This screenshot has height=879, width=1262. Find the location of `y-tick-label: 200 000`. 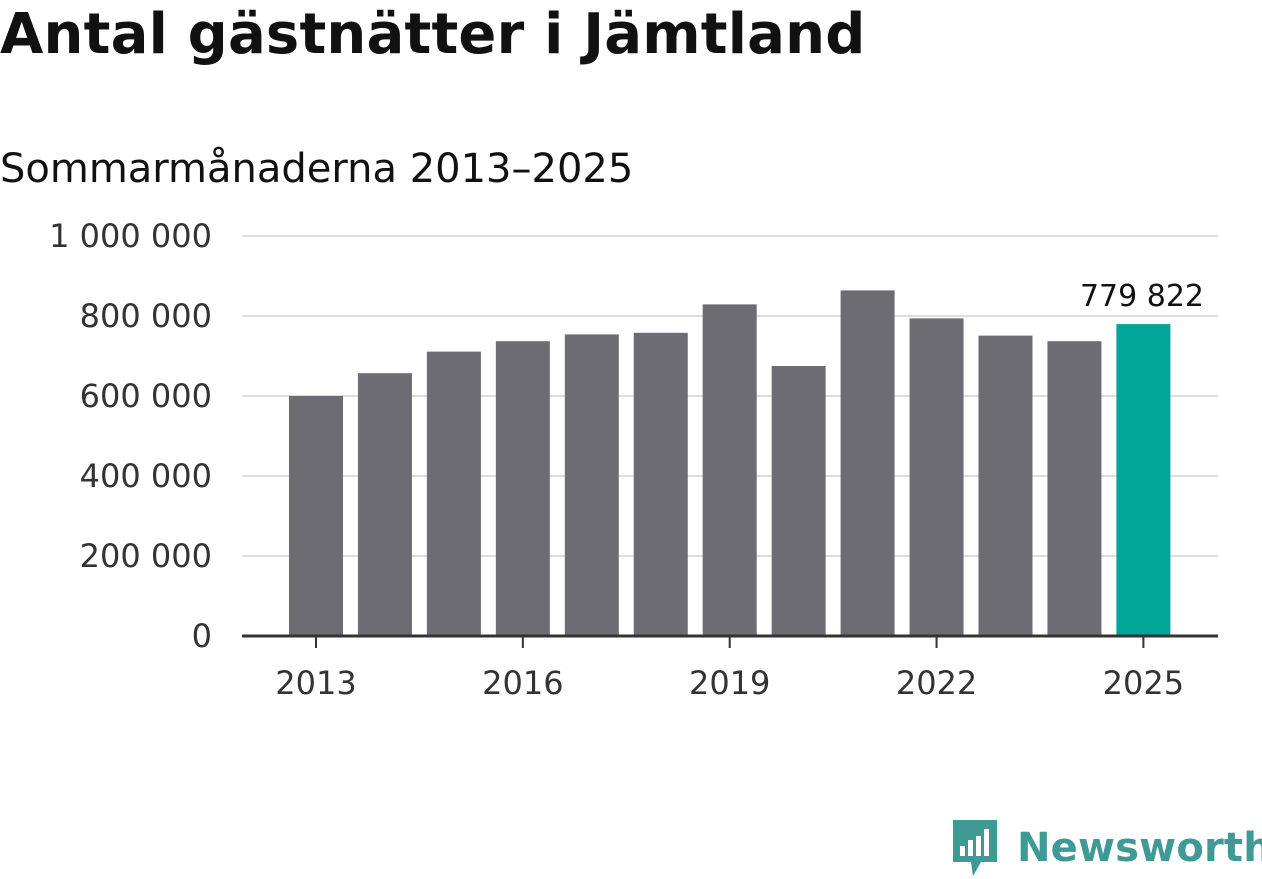

y-tick-label: 200 000 is located at coordinates (146, 556).